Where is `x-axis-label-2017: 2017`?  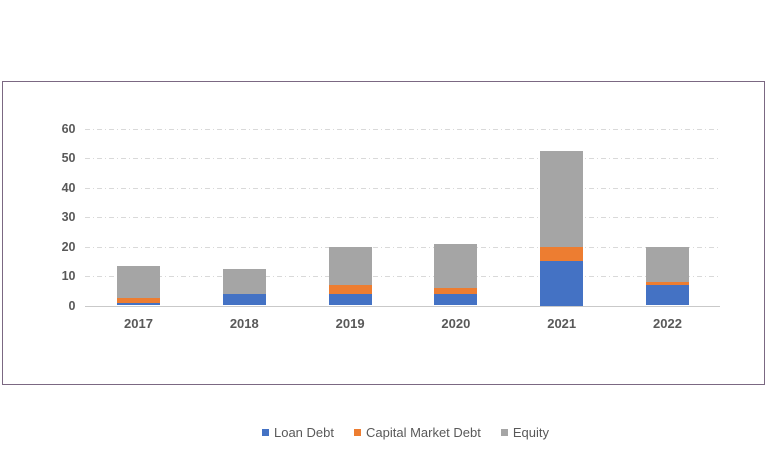
x-axis-label-2017: 2017 is located at coordinates (138, 323).